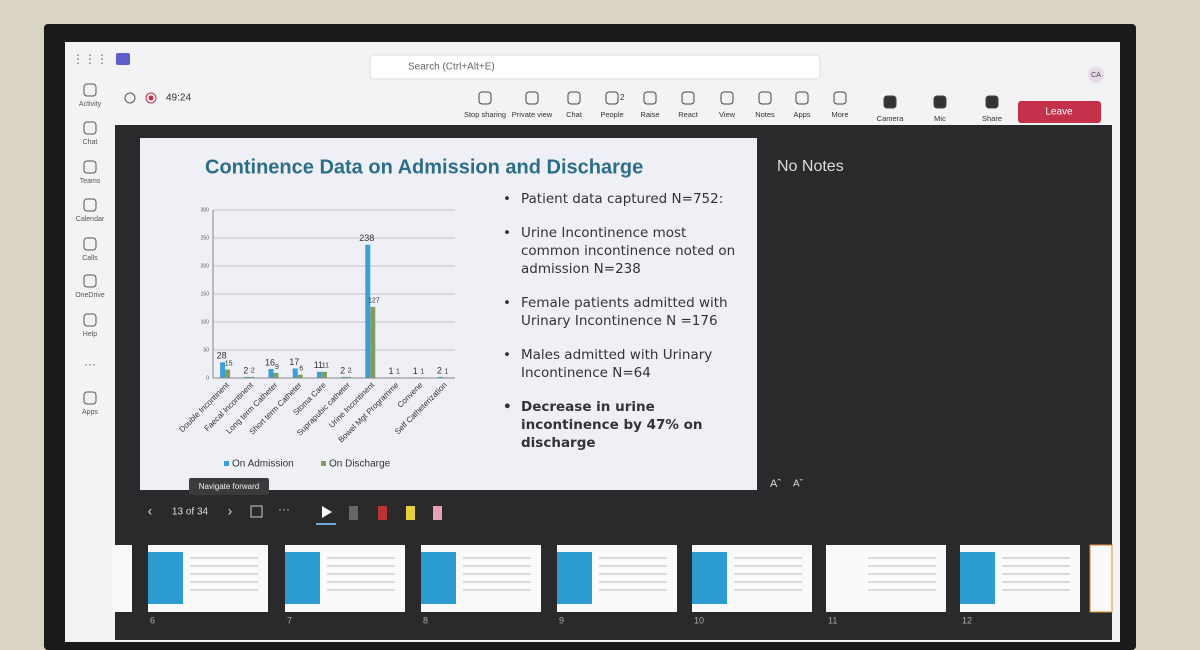  Describe the element at coordinates (622, 97) in the screenshot. I see `people-count: 2` at that location.